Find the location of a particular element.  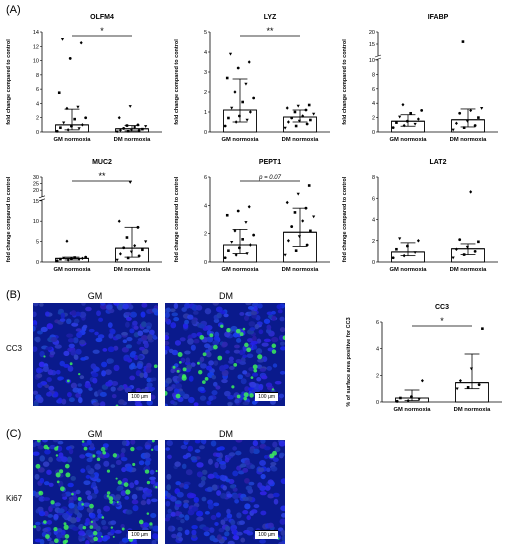

axis-break-mark is located at coordinates (378, 56).